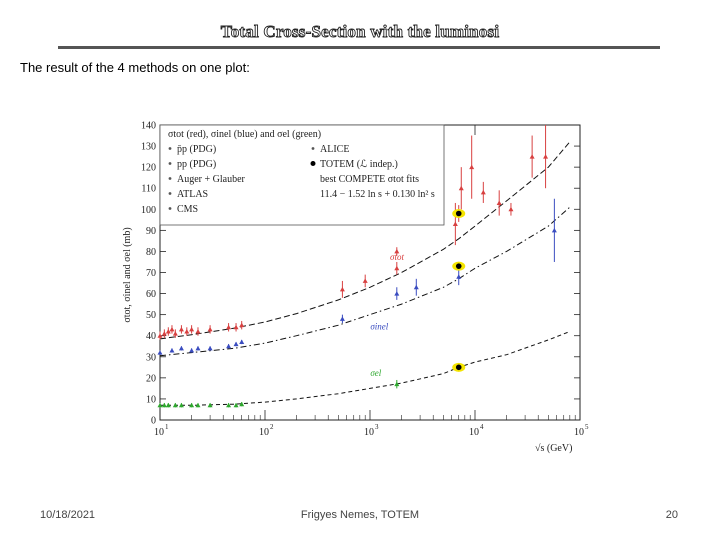 The height and width of the screenshot is (540, 720). What do you see at coordinates (151, 231) in the screenshot?
I see `y-tick-label: 90` at bounding box center [151, 231].